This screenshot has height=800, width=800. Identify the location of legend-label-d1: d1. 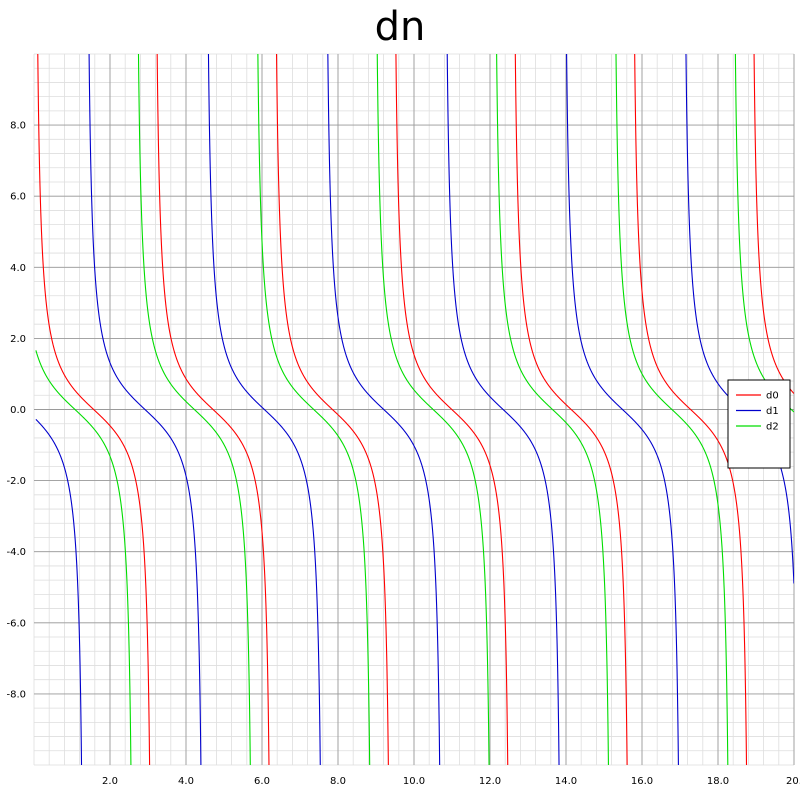
(772, 411).